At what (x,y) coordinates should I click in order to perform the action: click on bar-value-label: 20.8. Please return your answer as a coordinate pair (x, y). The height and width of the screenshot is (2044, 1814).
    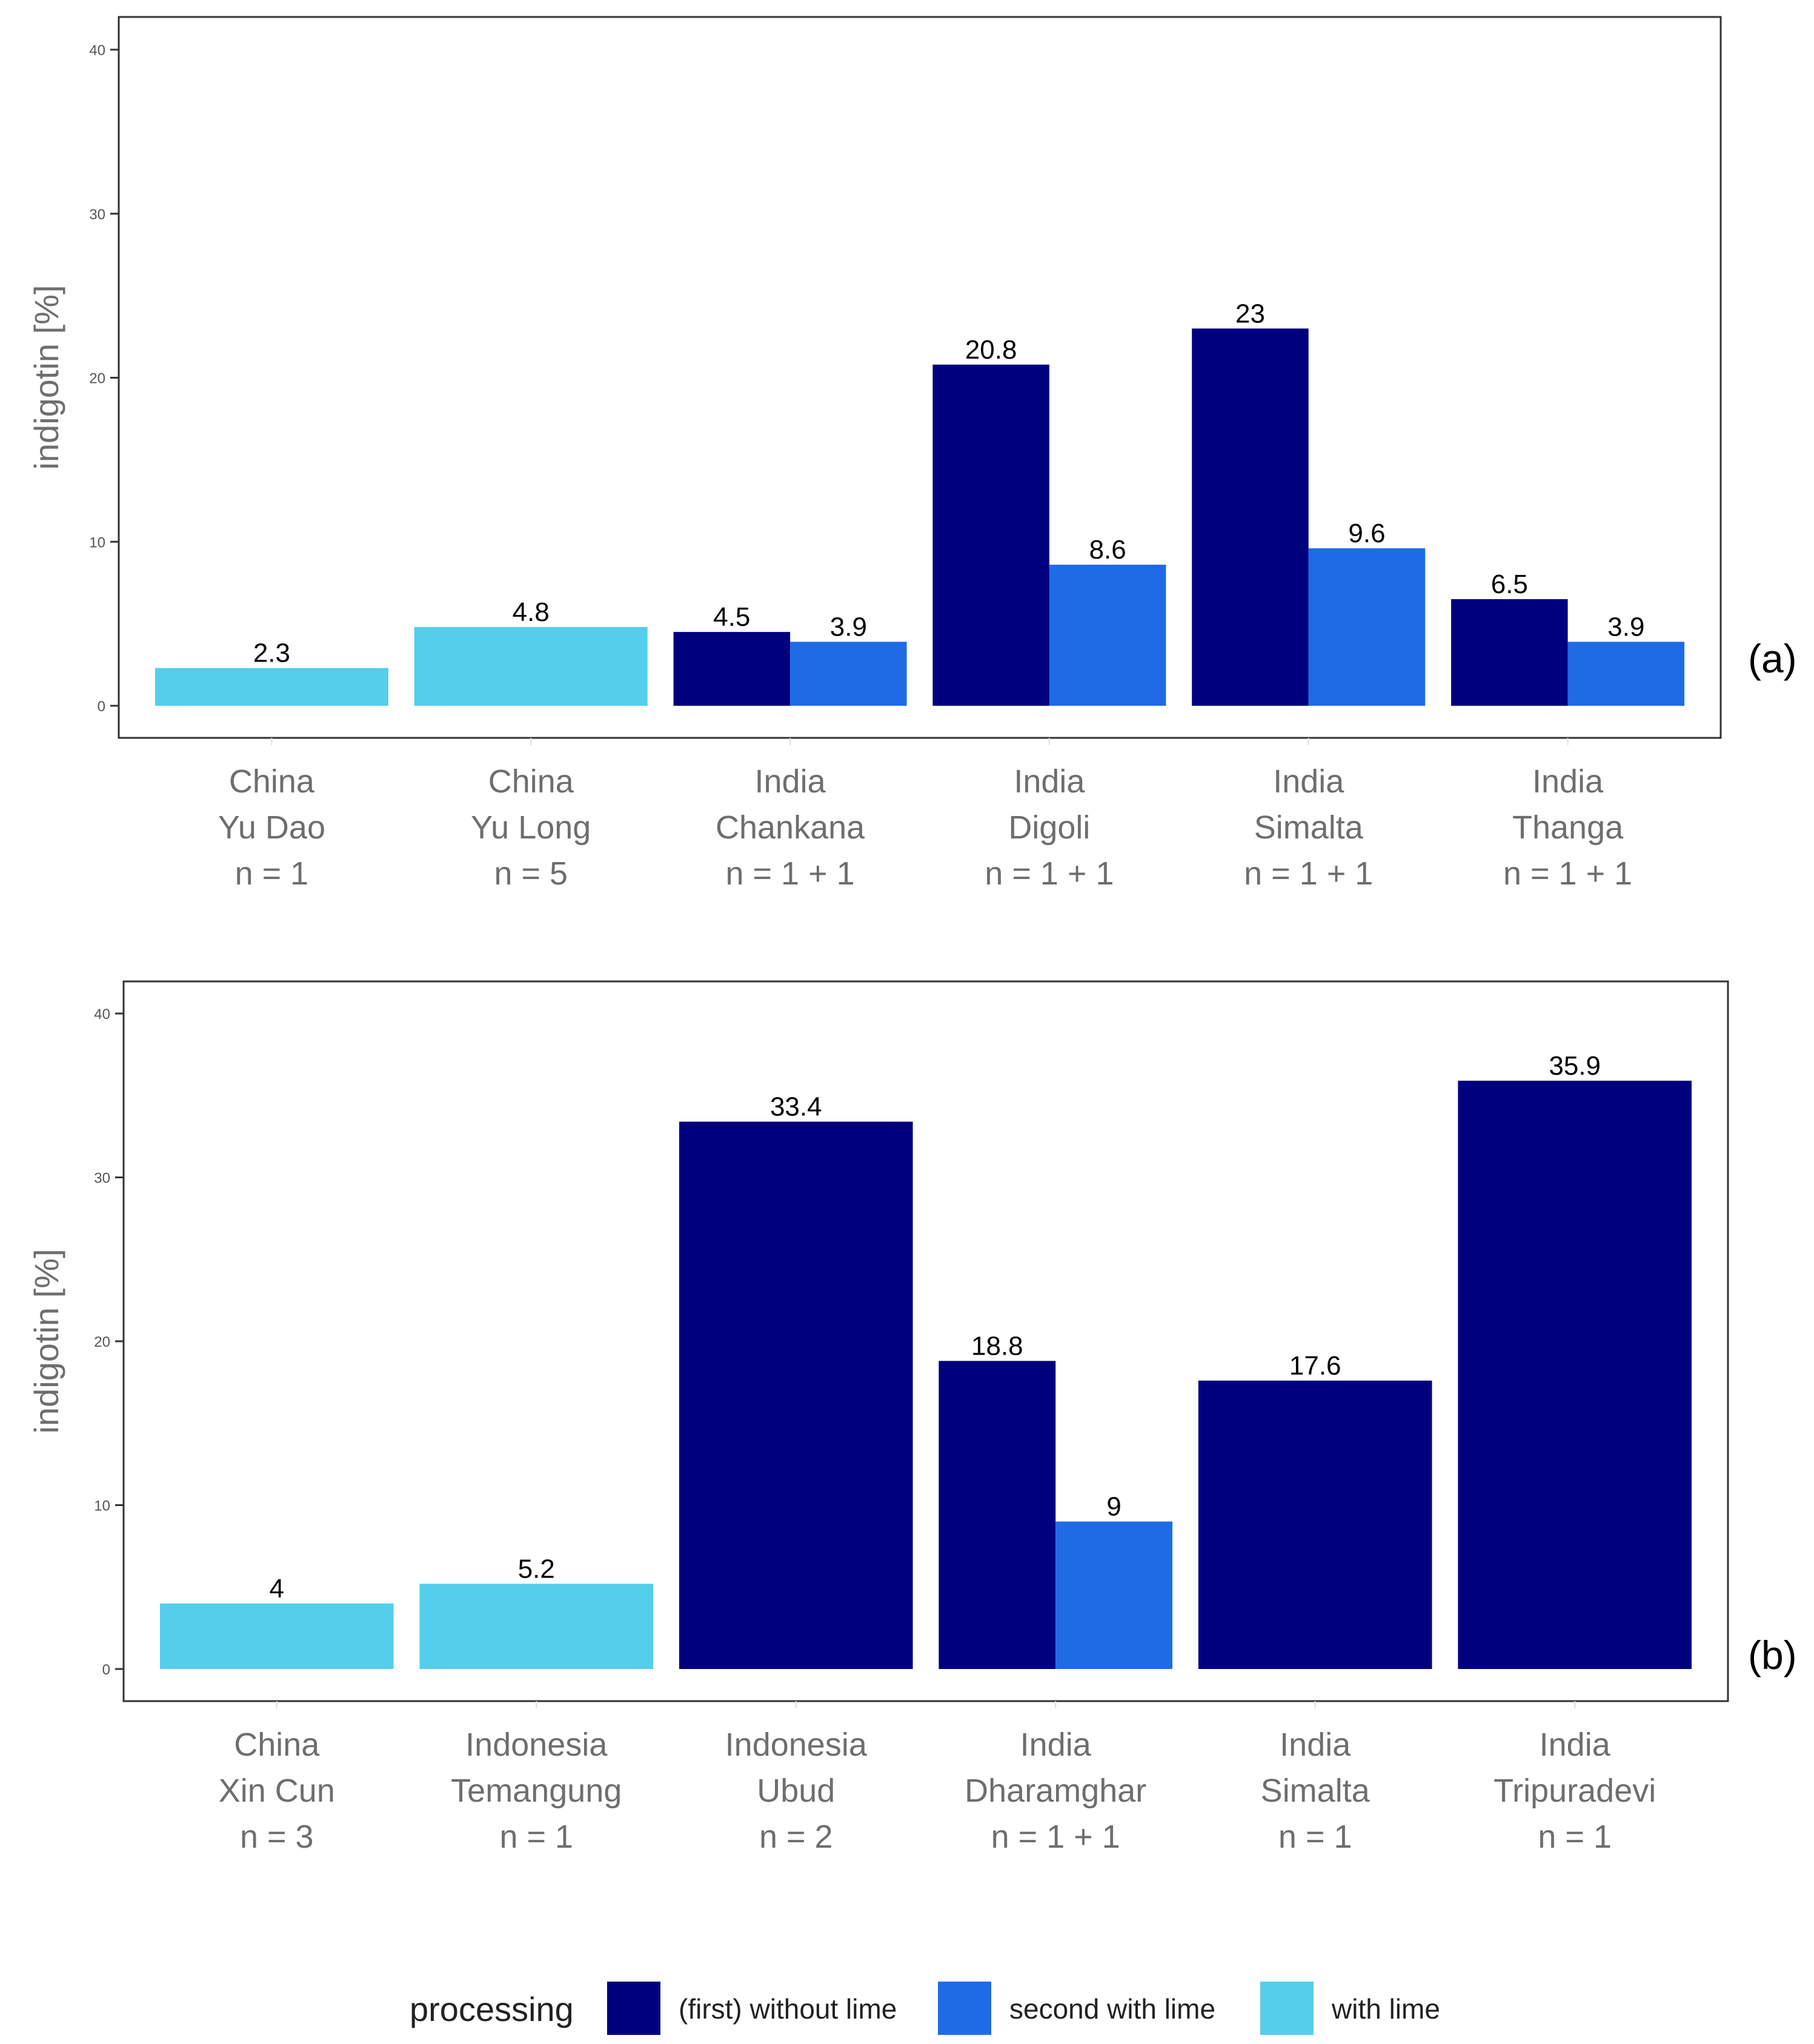
    Looking at the image, I should click on (991, 350).